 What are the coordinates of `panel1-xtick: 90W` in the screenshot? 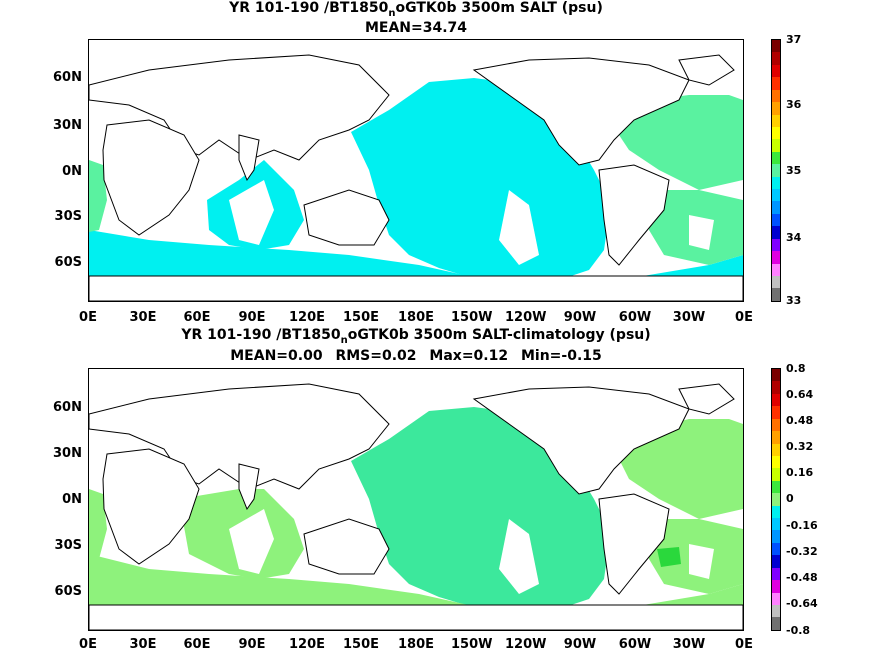 It's located at (580, 317).